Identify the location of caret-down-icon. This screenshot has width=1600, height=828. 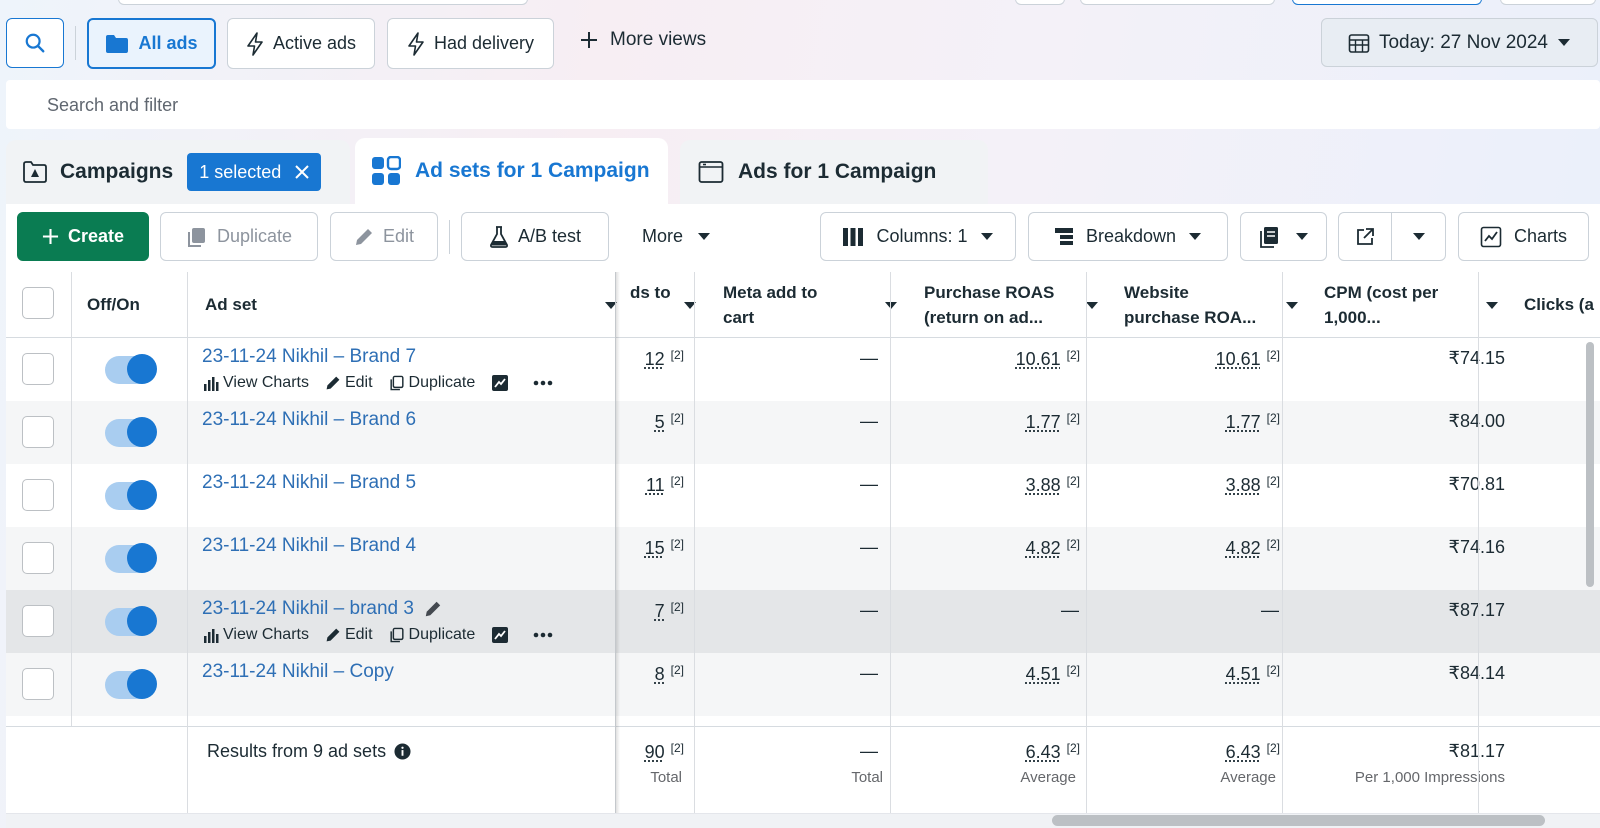
(1564, 42).